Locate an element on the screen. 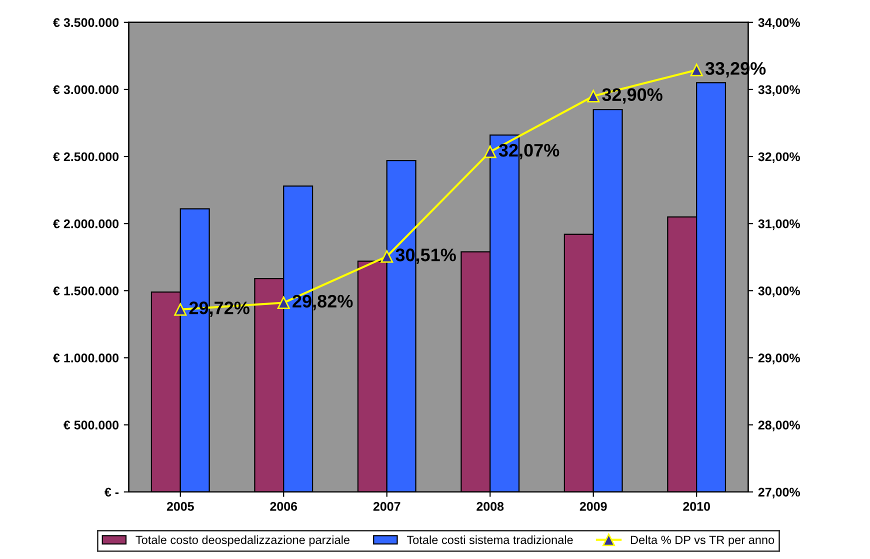  y-tick-label: € - is located at coordinates (111, 492).